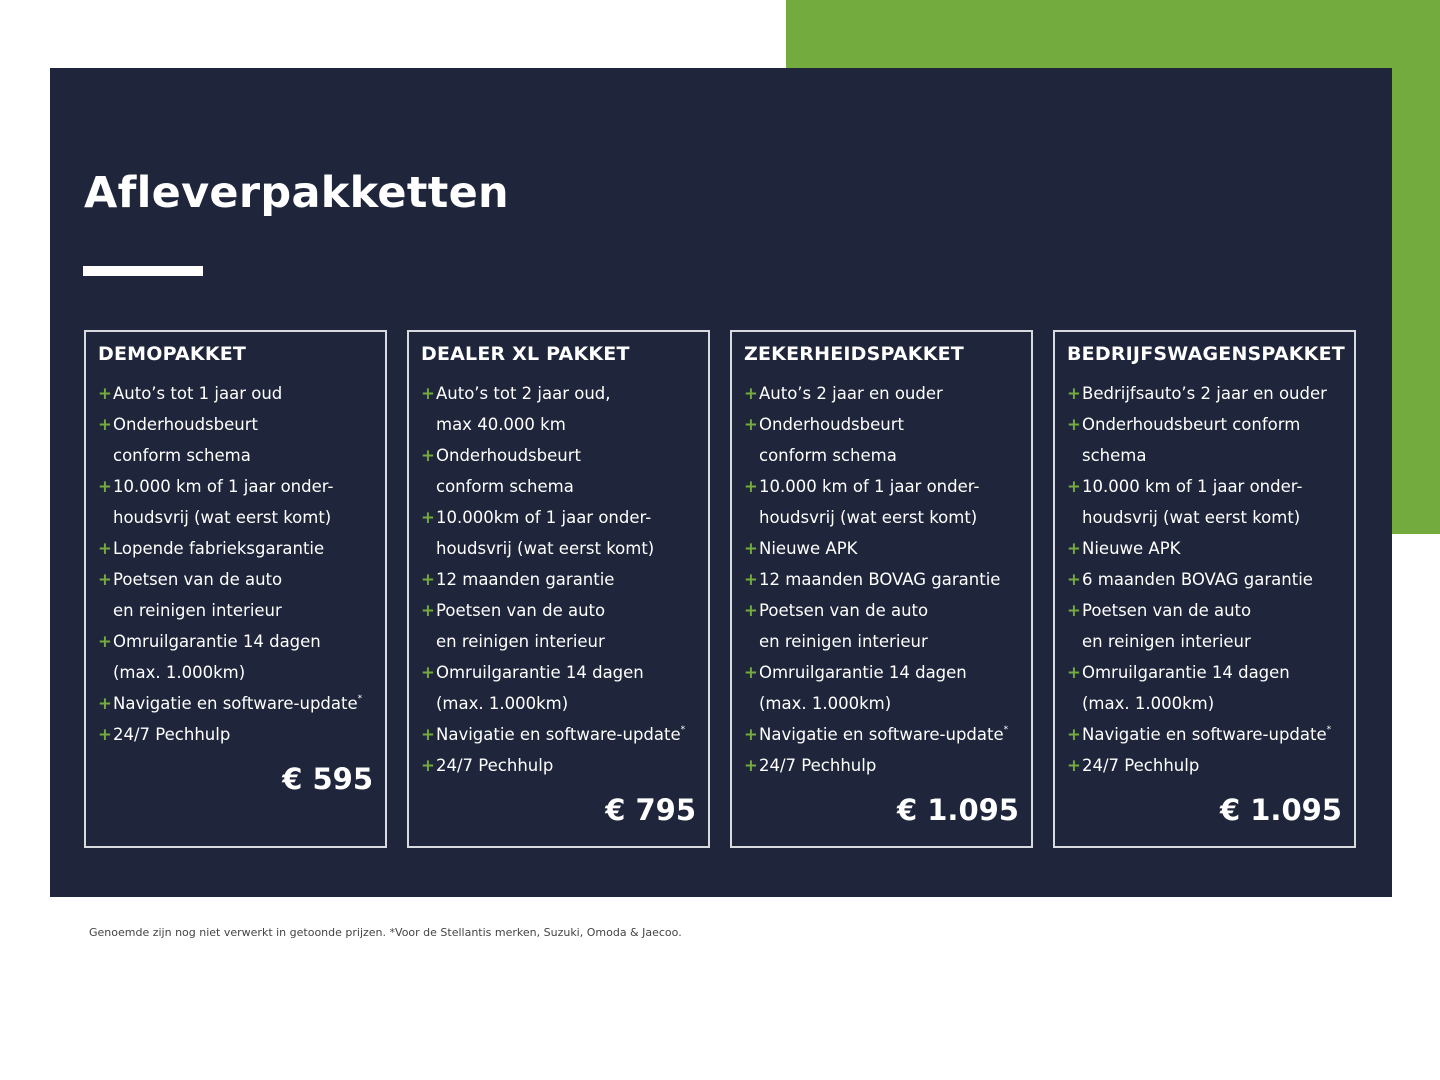 This screenshot has width=1440, height=1080. I want to click on list-item: + Lopende fabrieksgarantie, so click(235, 548).